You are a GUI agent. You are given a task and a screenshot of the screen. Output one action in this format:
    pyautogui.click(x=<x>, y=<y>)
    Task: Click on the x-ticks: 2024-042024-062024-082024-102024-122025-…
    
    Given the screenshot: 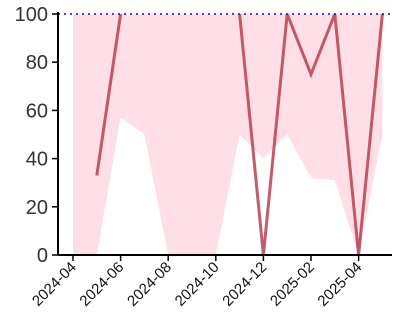 What is the action you would take?
    pyautogui.click(x=197, y=282)
    